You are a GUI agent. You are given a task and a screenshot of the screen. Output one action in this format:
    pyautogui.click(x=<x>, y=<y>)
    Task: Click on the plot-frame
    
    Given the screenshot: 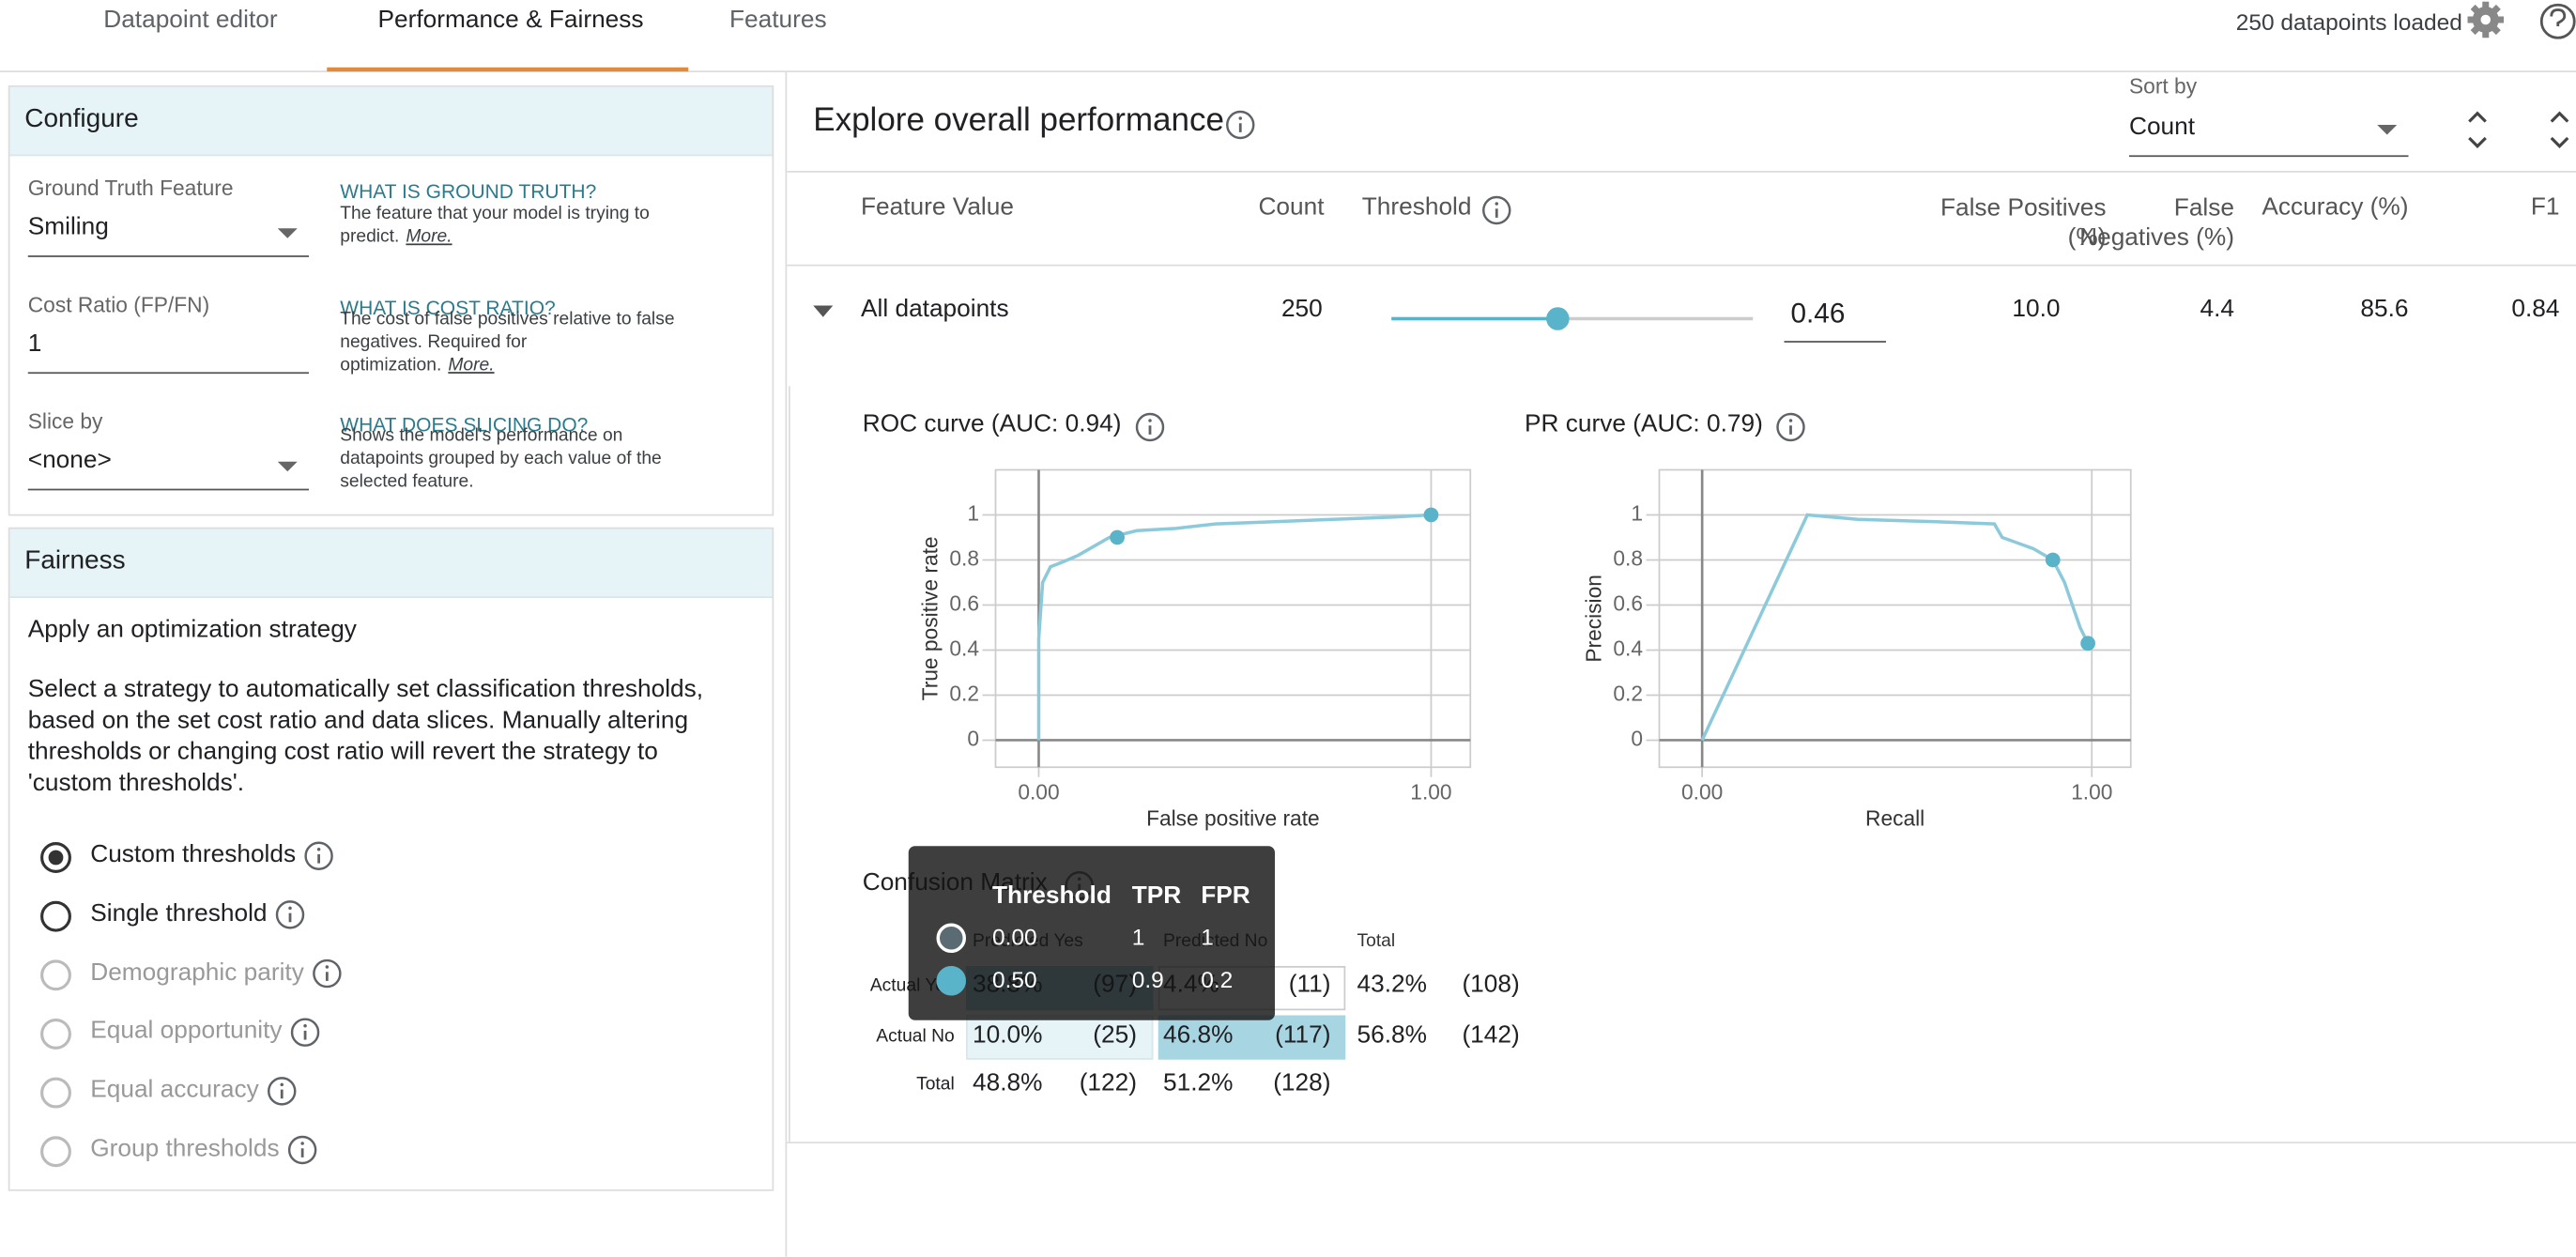 What is the action you would take?
    pyautogui.click(x=1233, y=618)
    